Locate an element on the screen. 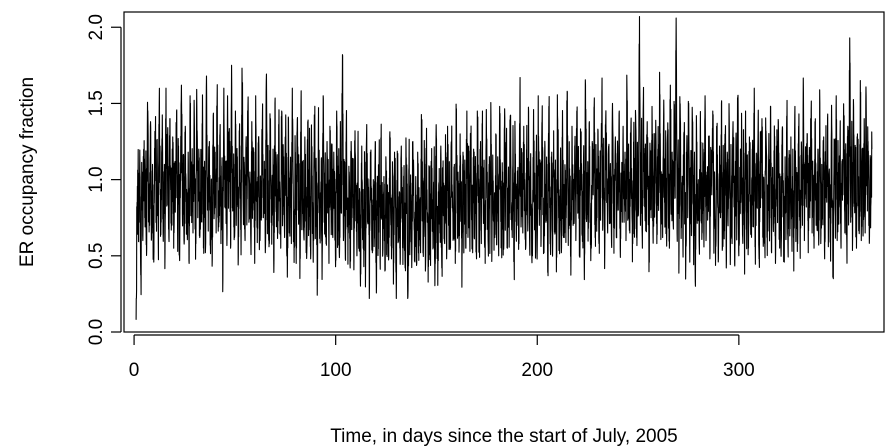 Image resolution: width=886 pixels, height=447 pixels. y-tick-label: 1.5 is located at coordinates (96, 103).